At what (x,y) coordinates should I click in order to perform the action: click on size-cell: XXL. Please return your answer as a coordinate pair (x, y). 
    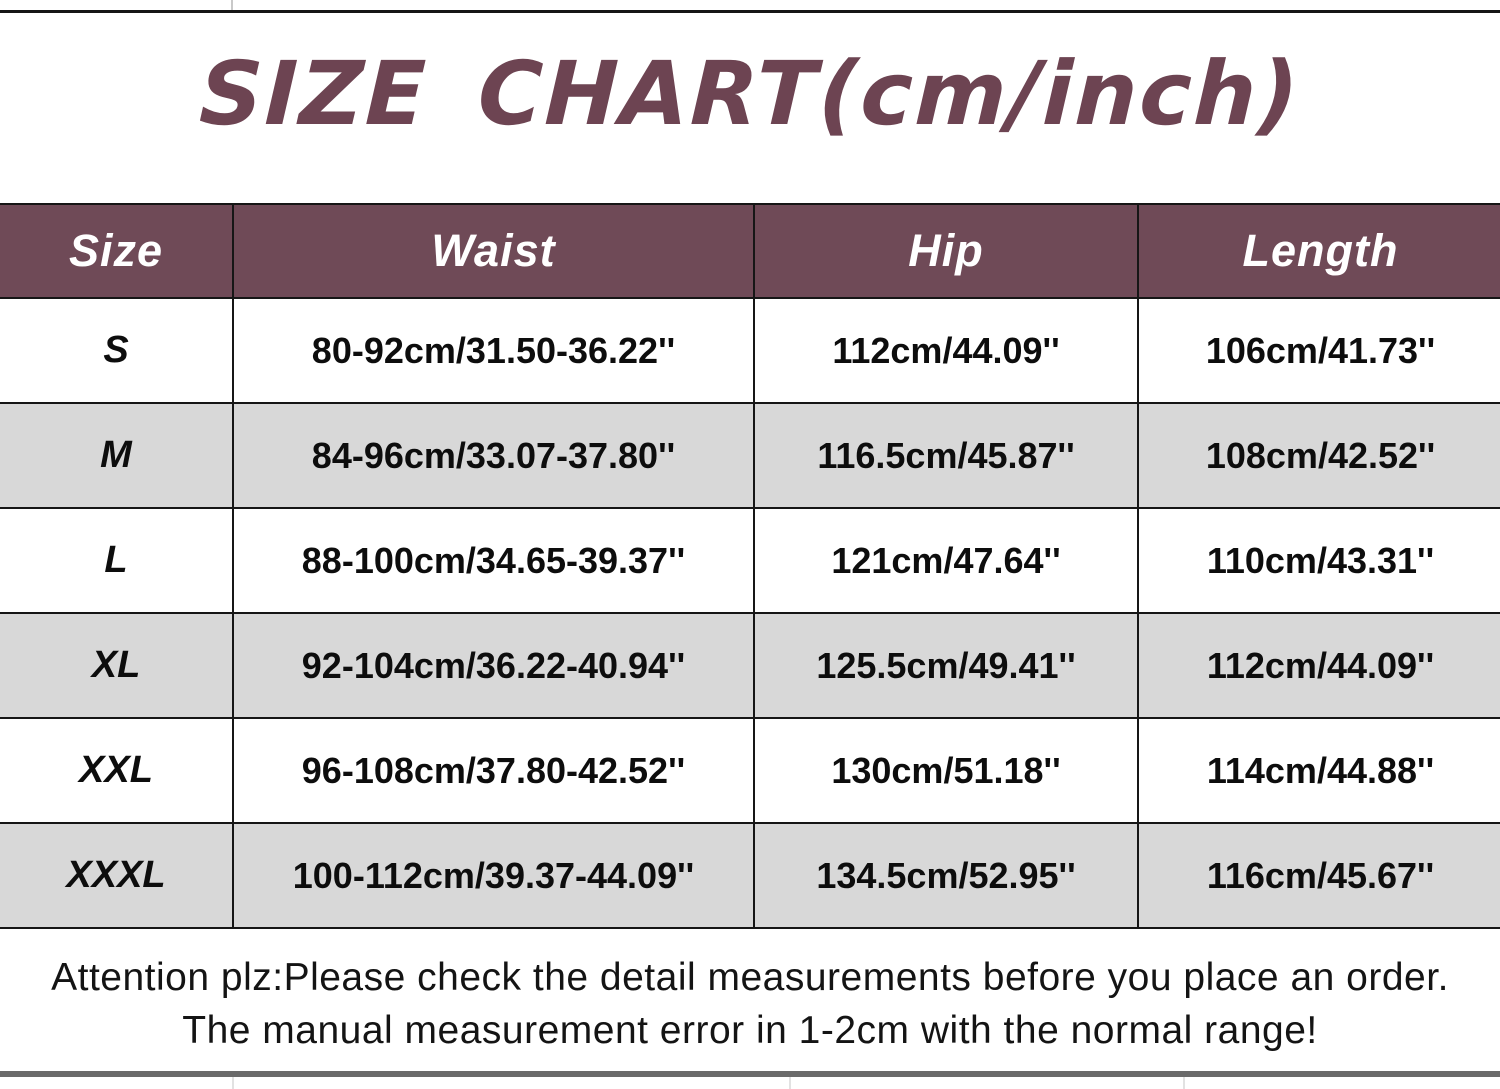
    Looking at the image, I should click on (117, 770).